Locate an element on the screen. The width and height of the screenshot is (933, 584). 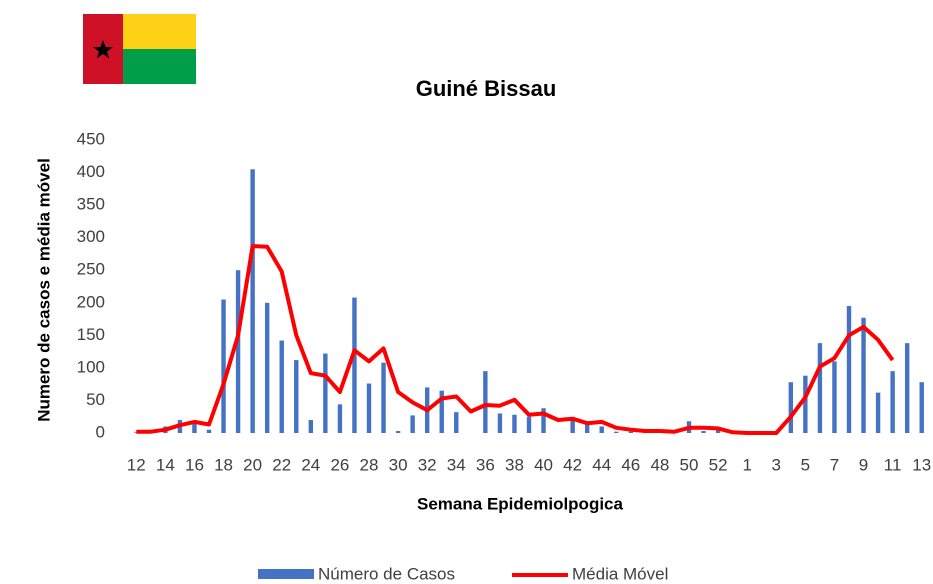
x-tick-label: 13 is located at coordinates (921, 464).